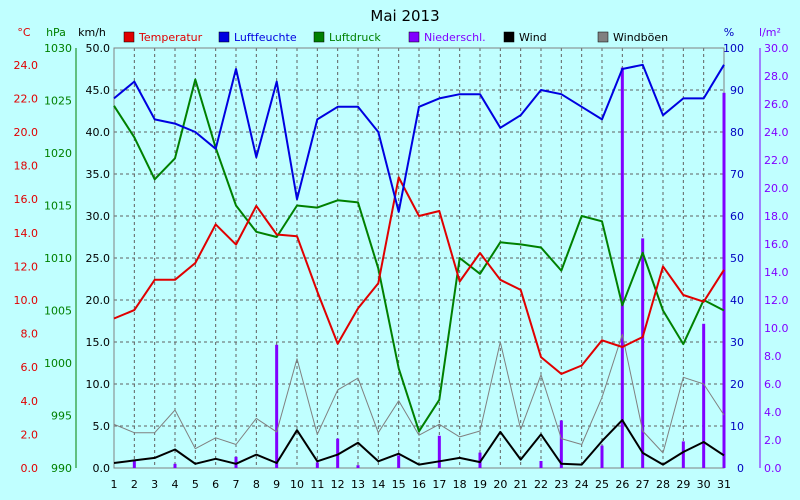 This screenshot has width=800, height=500. I want to click on temperature-tick-label: 18.0, so click(26, 166).